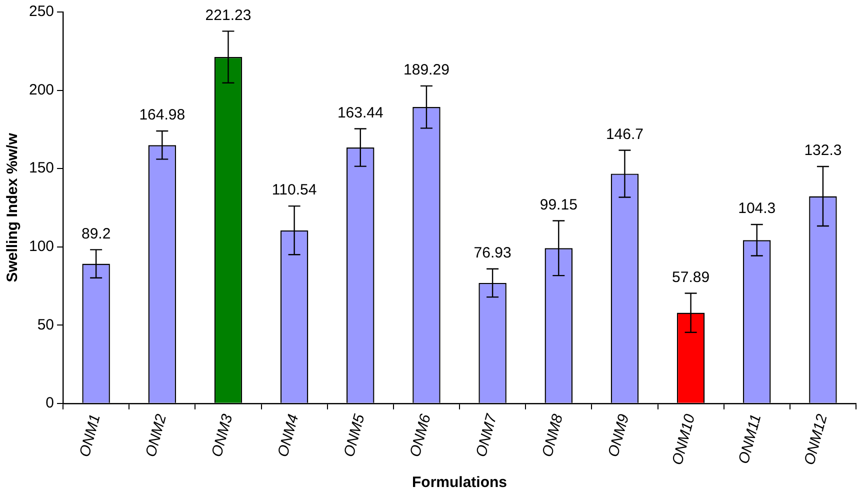 Image resolution: width=860 pixels, height=496 pixels. What do you see at coordinates (288, 435) in the screenshot?
I see `x-tick-label: ONM4` at bounding box center [288, 435].